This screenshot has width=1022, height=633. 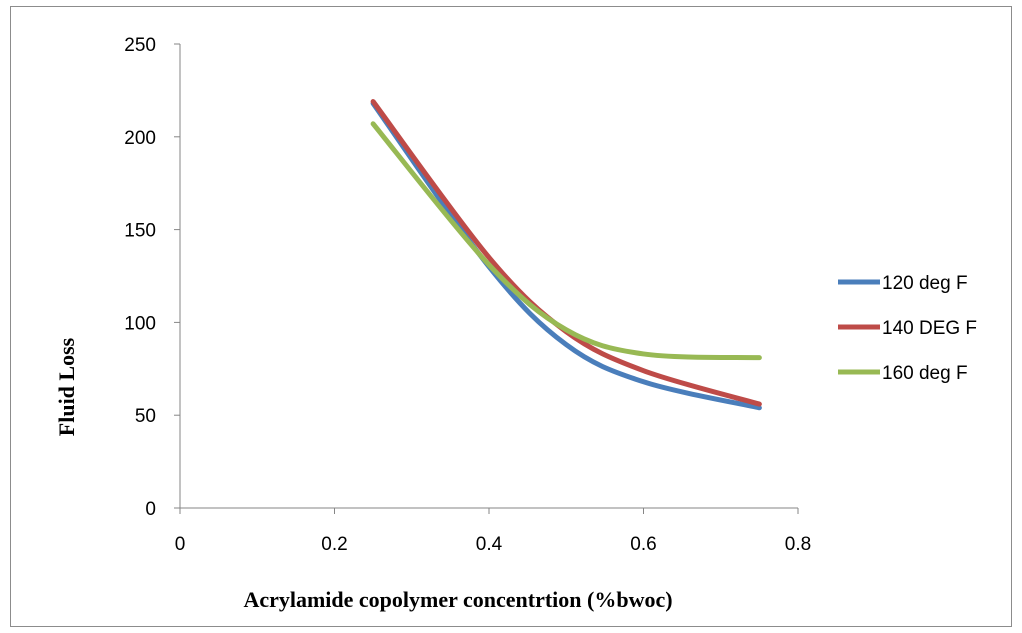 What do you see at coordinates (140, 45) in the screenshot?
I see `y-tick-label: 250` at bounding box center [140, 45].